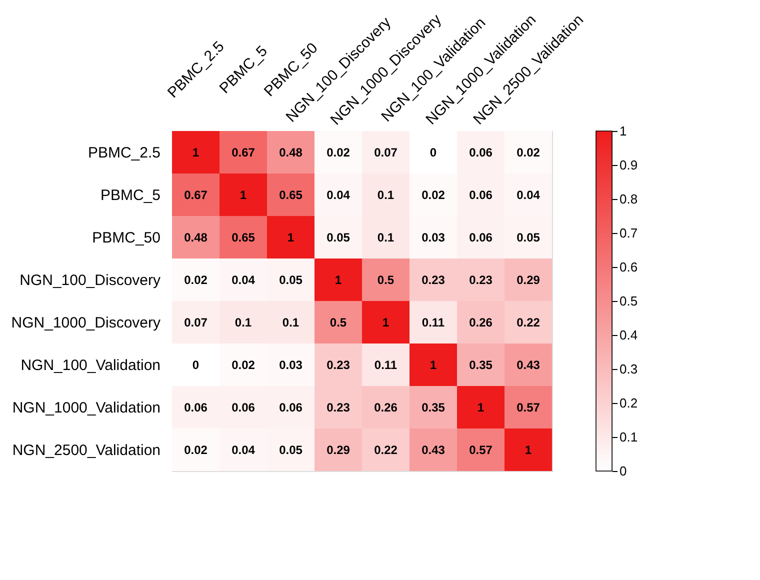 This screenshot has height=580, width=760. I want to click on color-bar-label: 0.9, so click(629, 165).